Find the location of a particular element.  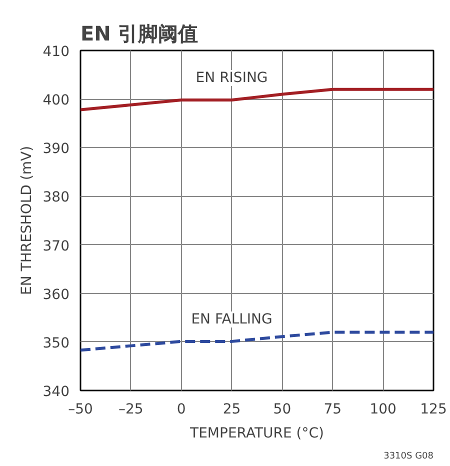

y-tick-label: 360 is located at coordinates (56, 294).